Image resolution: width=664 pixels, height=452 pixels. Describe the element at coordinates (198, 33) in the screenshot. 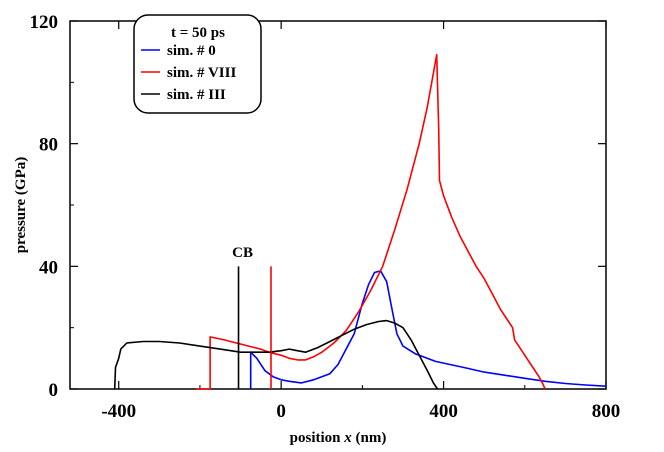

I see `legend-title: t = 50 ps` at that location.